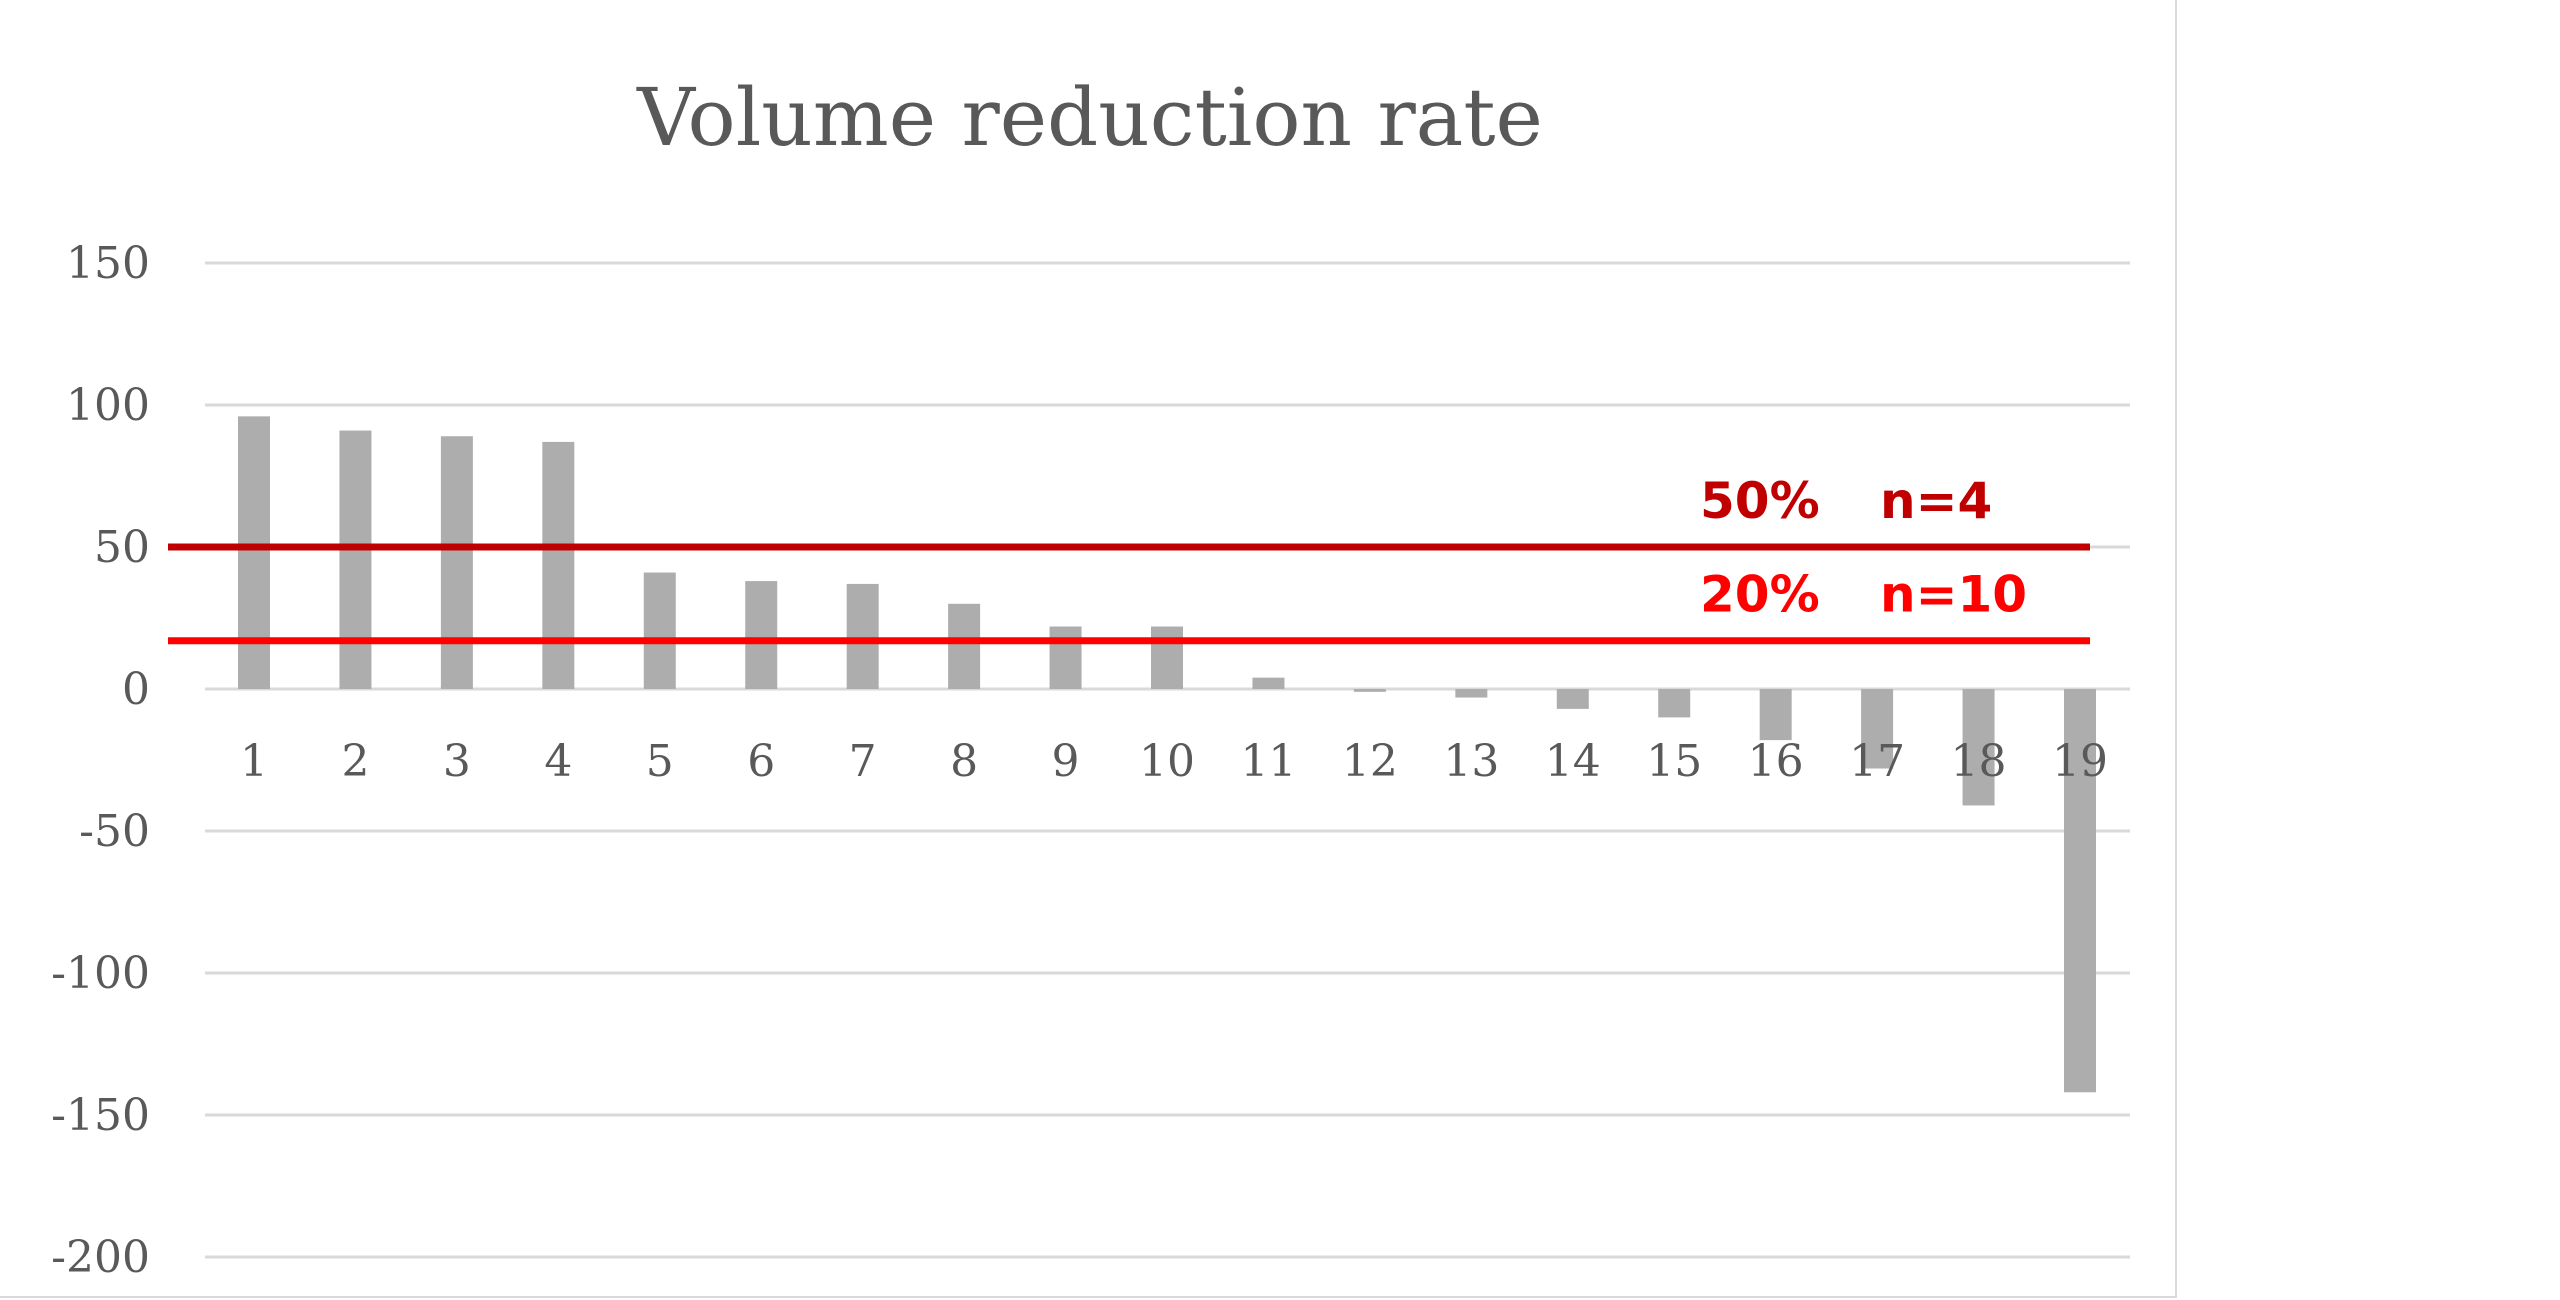 The width and height of the screenshot is (2560, 1300). I want to click on x-tick-label: 15, so click(1674, 761).